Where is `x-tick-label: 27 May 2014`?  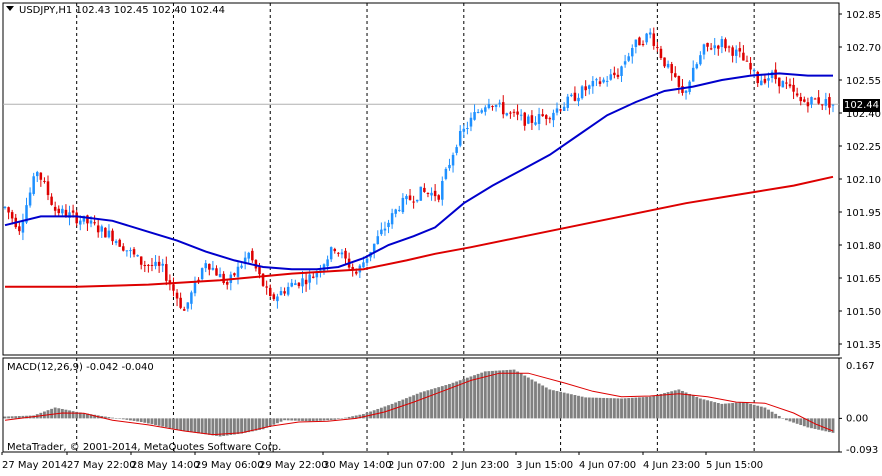 x-tick-label: 27 May 2014 is located at coordinates (34, 465).